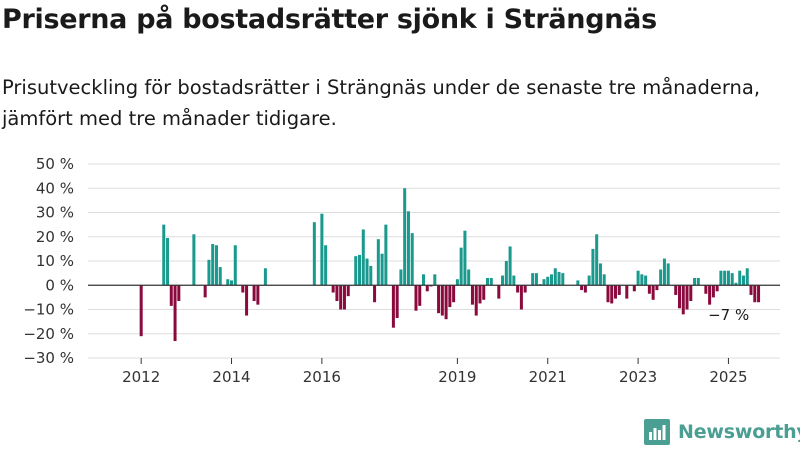 Image resolution: width=800 pixels, height=450 pixels. I want to click on y-tick-label: 10 %, so click(55, 261).